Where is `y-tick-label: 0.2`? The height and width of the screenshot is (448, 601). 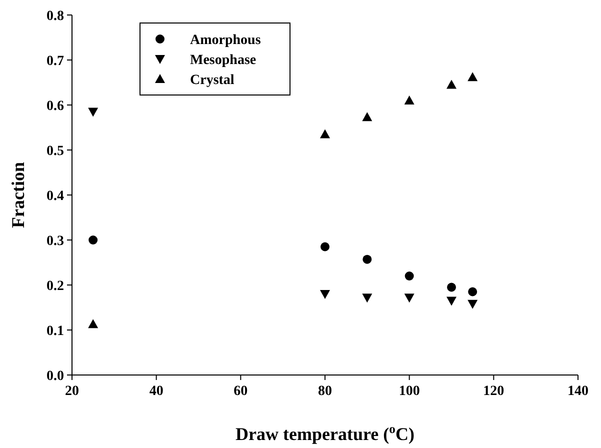
y-tick-label: 0.2 is located at coordinates (55, 286).